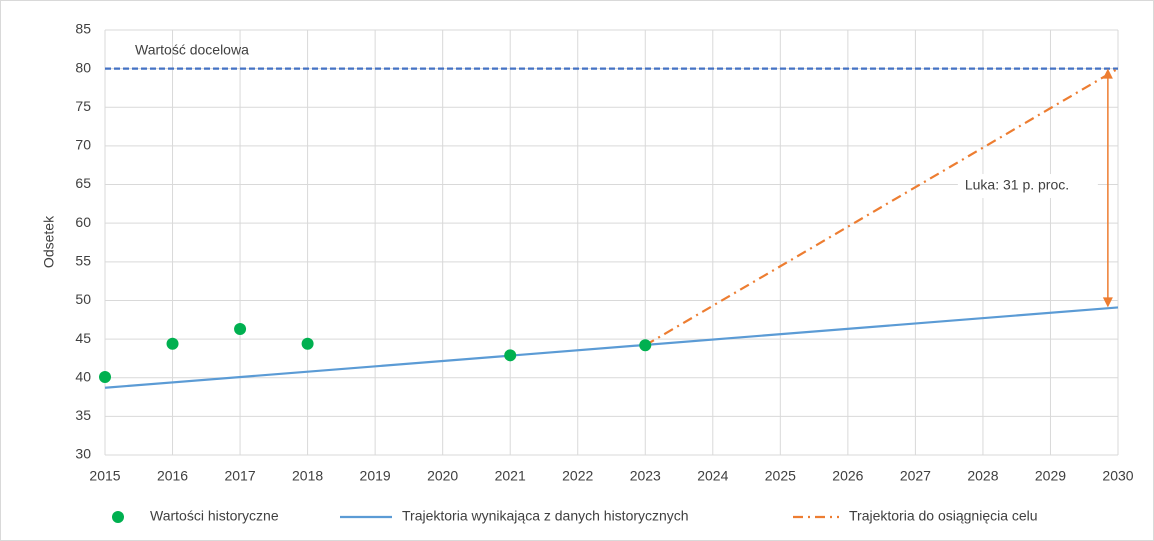 This screenshot has width=1154, height=541. What do you see at coordinates (577, 476) in the screenshot?
I see `x-tick-label: 2022` at bounding box center [577, 476].